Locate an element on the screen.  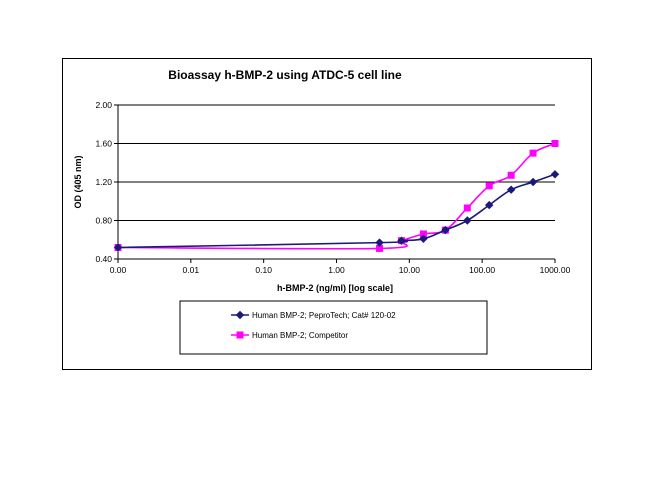
y-axis-title: OD (405 nm) is located at coordinates (78, 181).